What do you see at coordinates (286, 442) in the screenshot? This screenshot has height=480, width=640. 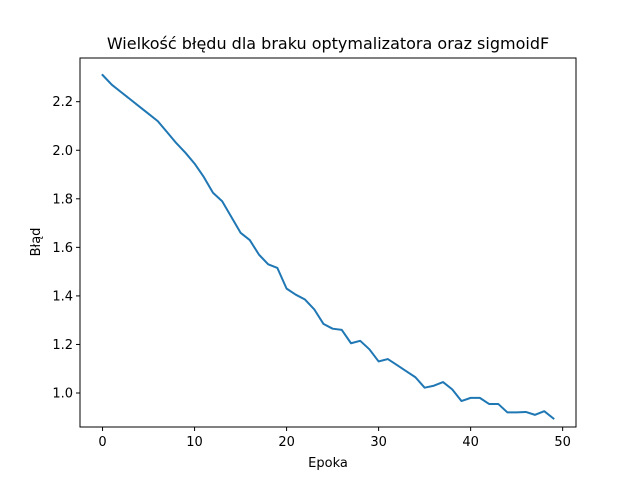 I see `x-tick-label: 20` at bounding box center [286, 442].